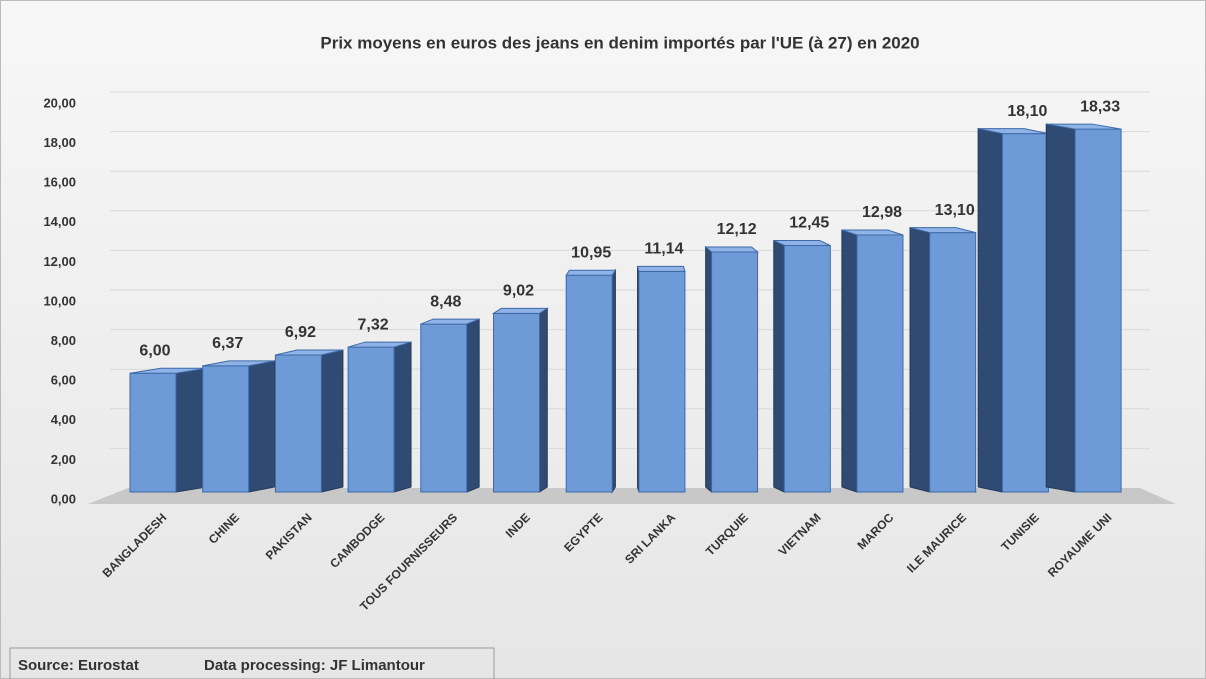 The image size is (1206, 679). Describe the element at coordinates (227, 343) in the screenshot. I see `value-label: 6,37` at that location.